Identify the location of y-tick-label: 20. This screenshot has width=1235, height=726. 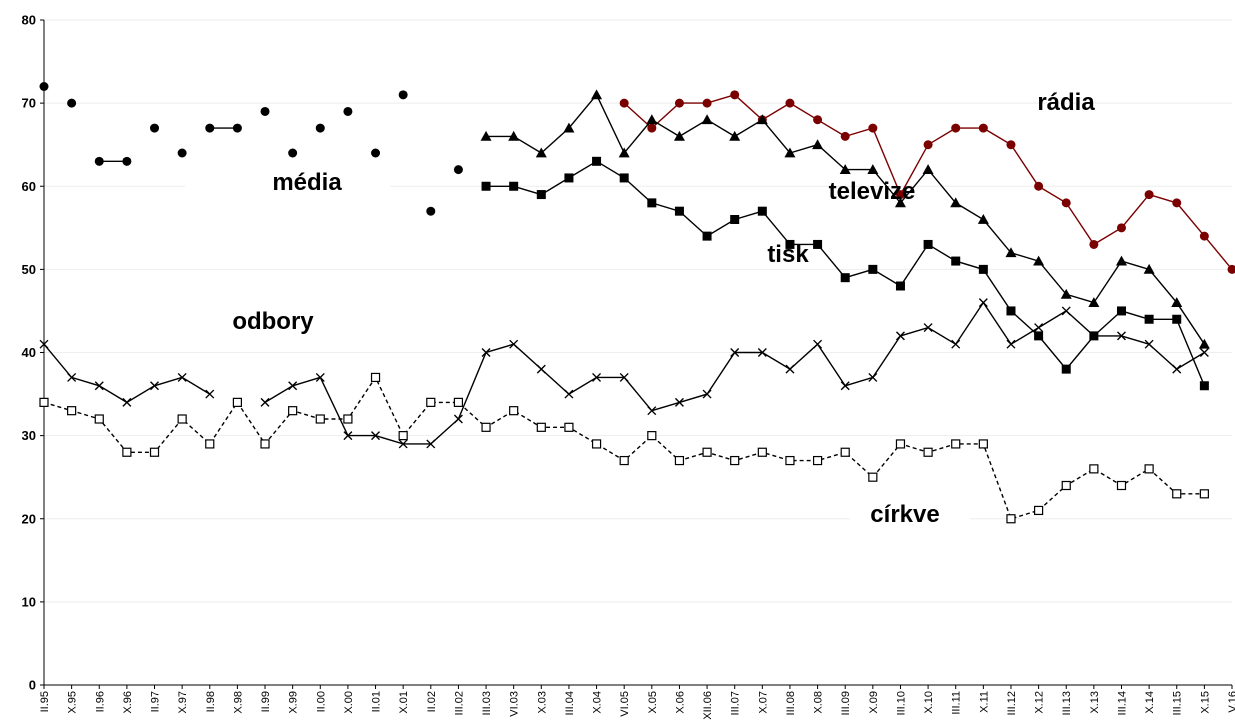
(29, 518).